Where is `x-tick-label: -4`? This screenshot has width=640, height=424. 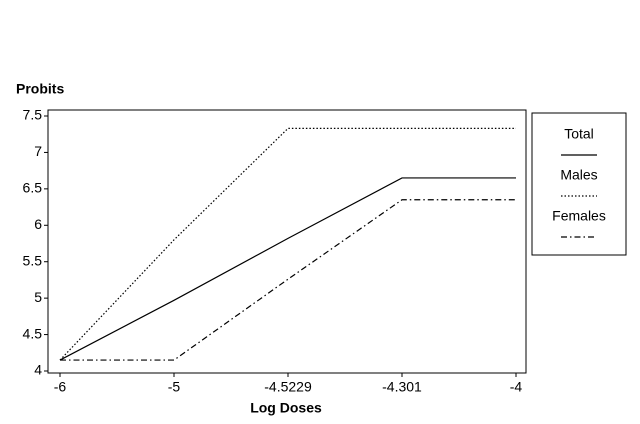
x-tick-label: -4 is located at coordinates (516, 387).